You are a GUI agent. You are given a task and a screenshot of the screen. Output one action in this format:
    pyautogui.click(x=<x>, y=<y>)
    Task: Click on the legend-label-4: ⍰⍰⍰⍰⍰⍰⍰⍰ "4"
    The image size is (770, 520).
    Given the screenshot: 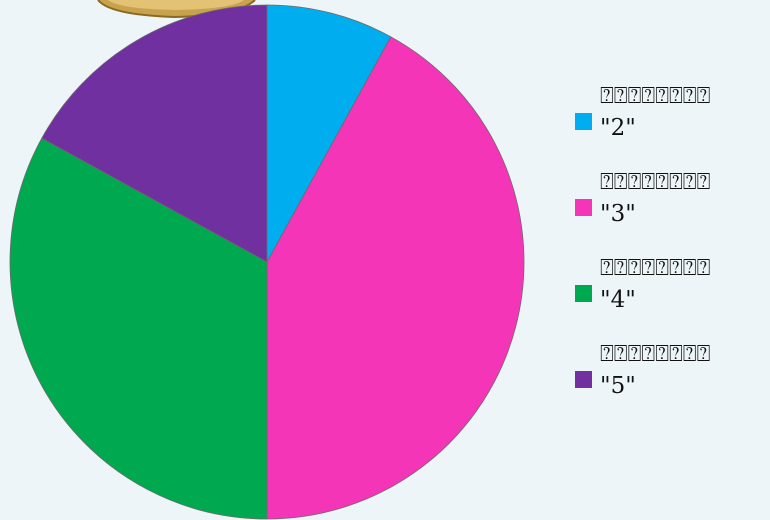 What is the action you would take?
    pyautogui.click(x=655, y=284)
    